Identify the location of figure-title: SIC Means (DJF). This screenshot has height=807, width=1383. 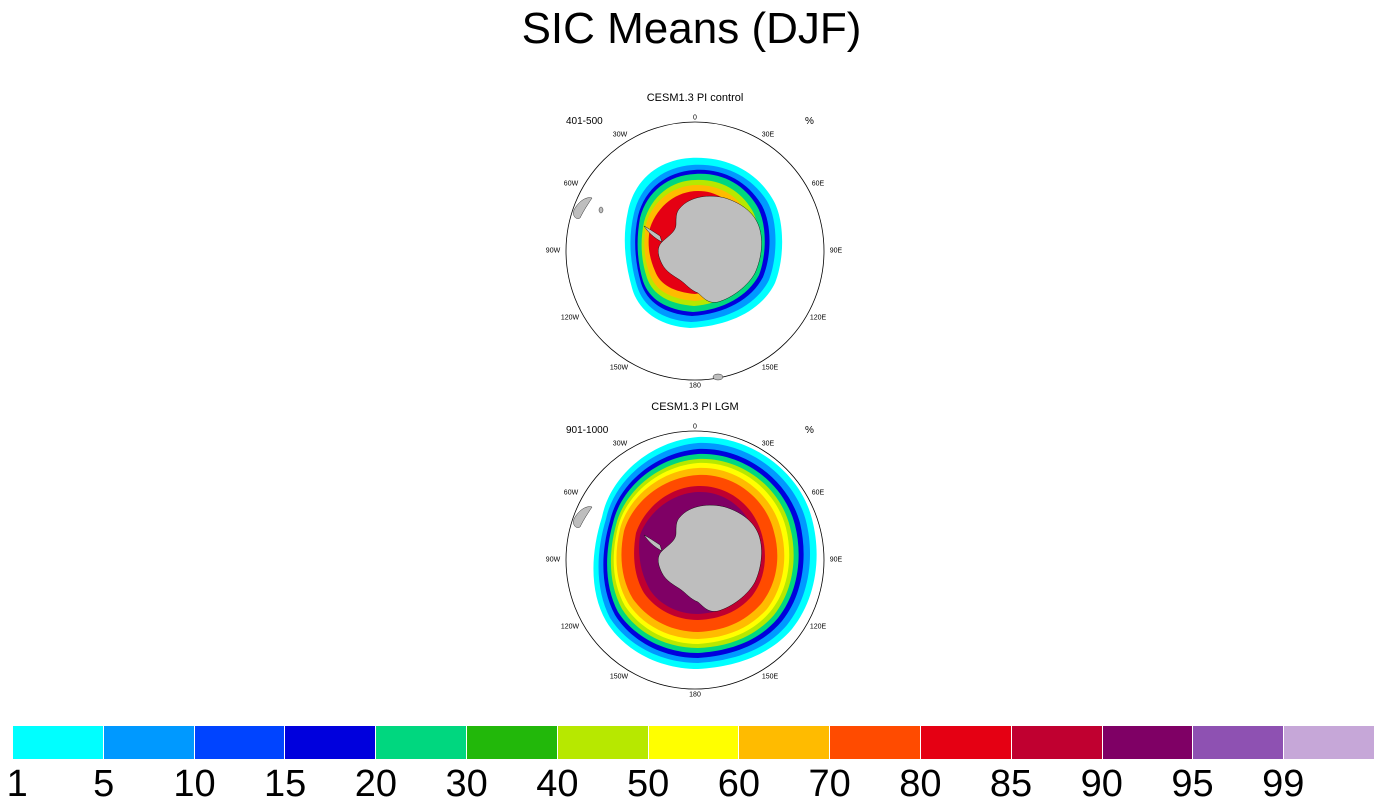
(691, 28).